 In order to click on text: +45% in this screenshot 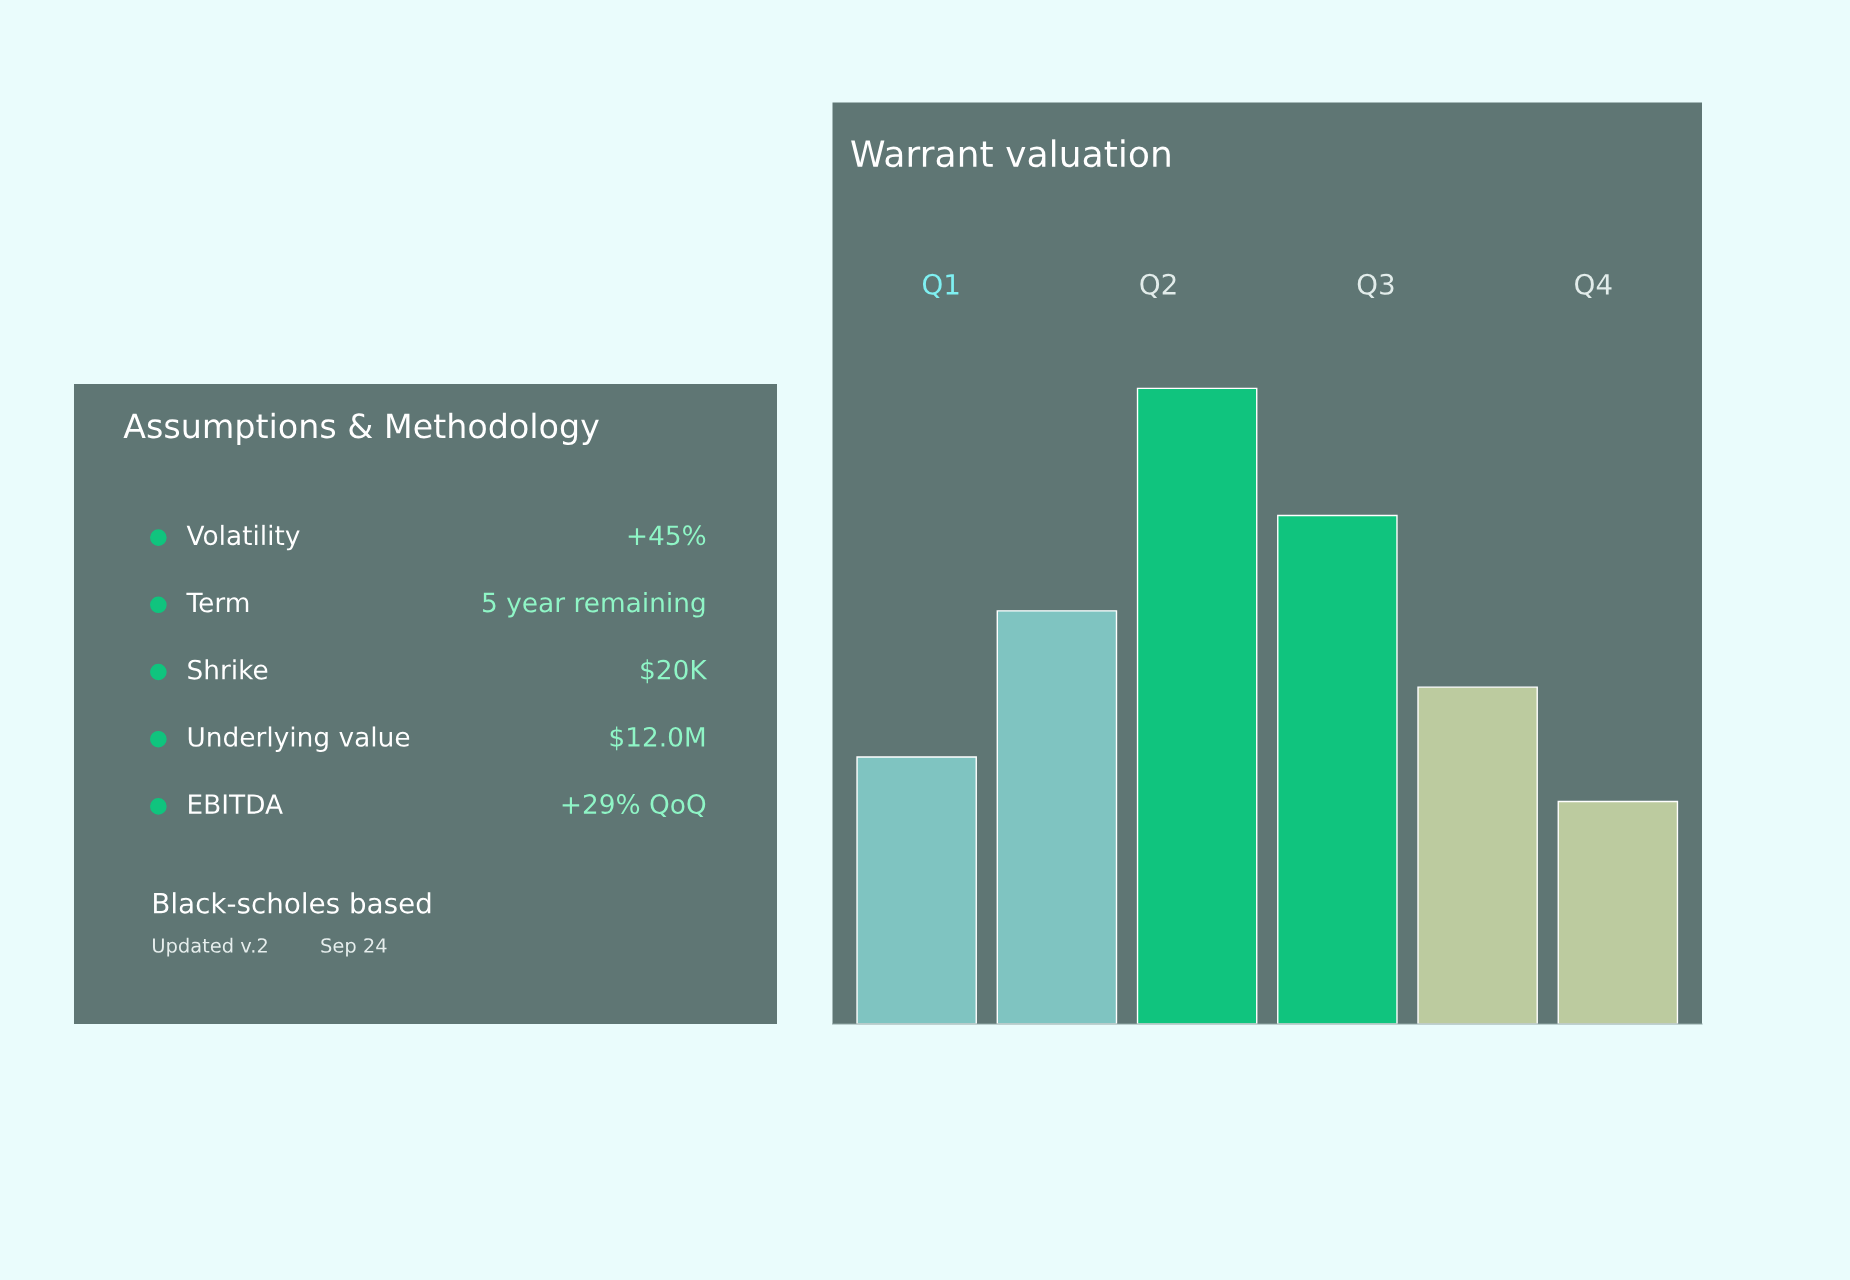, I will do `click(667, 535)`.